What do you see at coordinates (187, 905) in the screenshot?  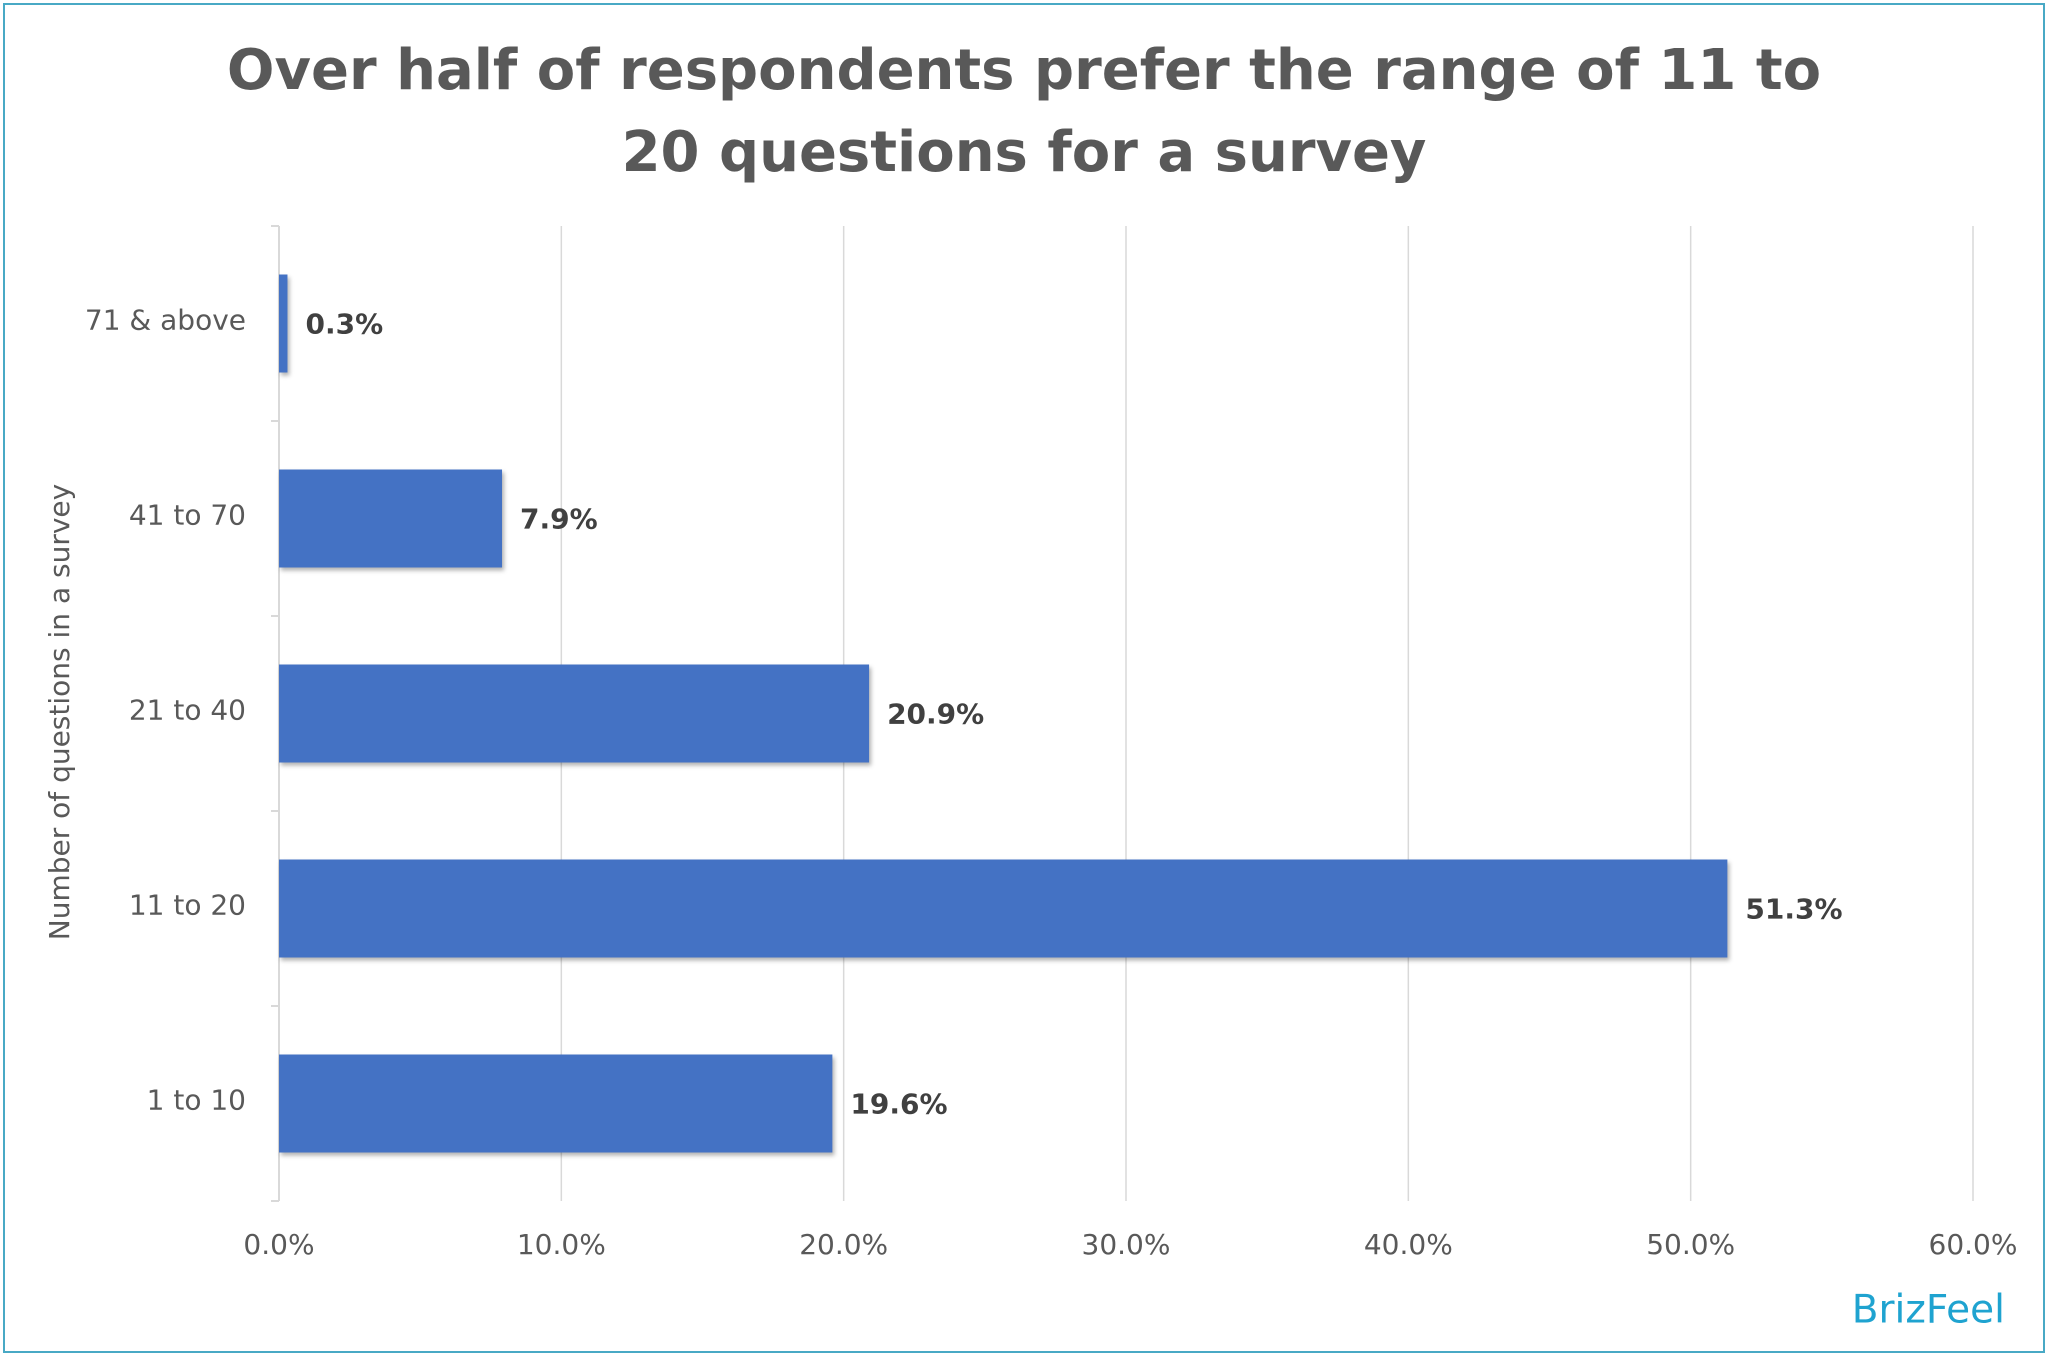 I see `y-tick-label: 11 to 20` at bounding box center [187, 905].